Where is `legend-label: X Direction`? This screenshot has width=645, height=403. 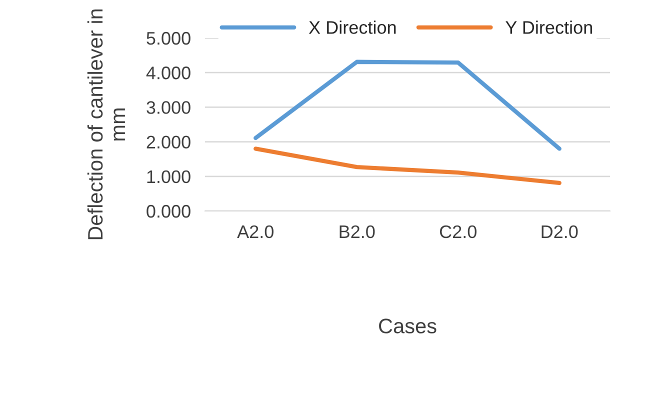
legend-label: X Direction is located at coordinates (352, 27).